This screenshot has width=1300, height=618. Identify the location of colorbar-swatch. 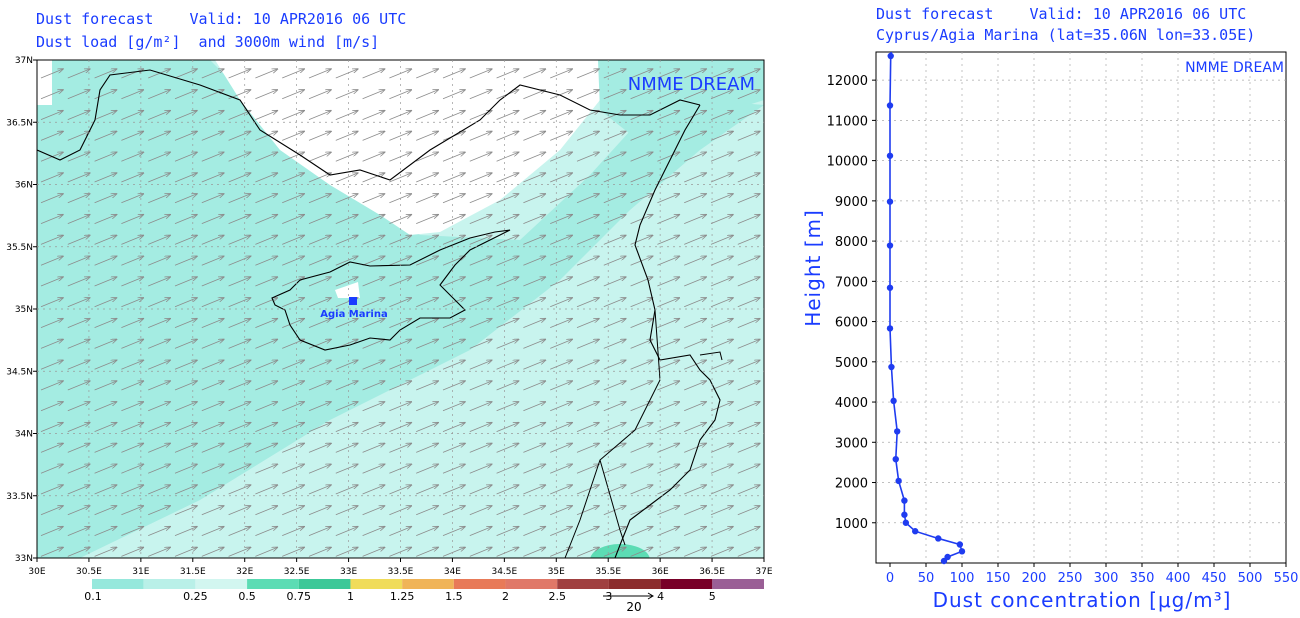
(169, 584).